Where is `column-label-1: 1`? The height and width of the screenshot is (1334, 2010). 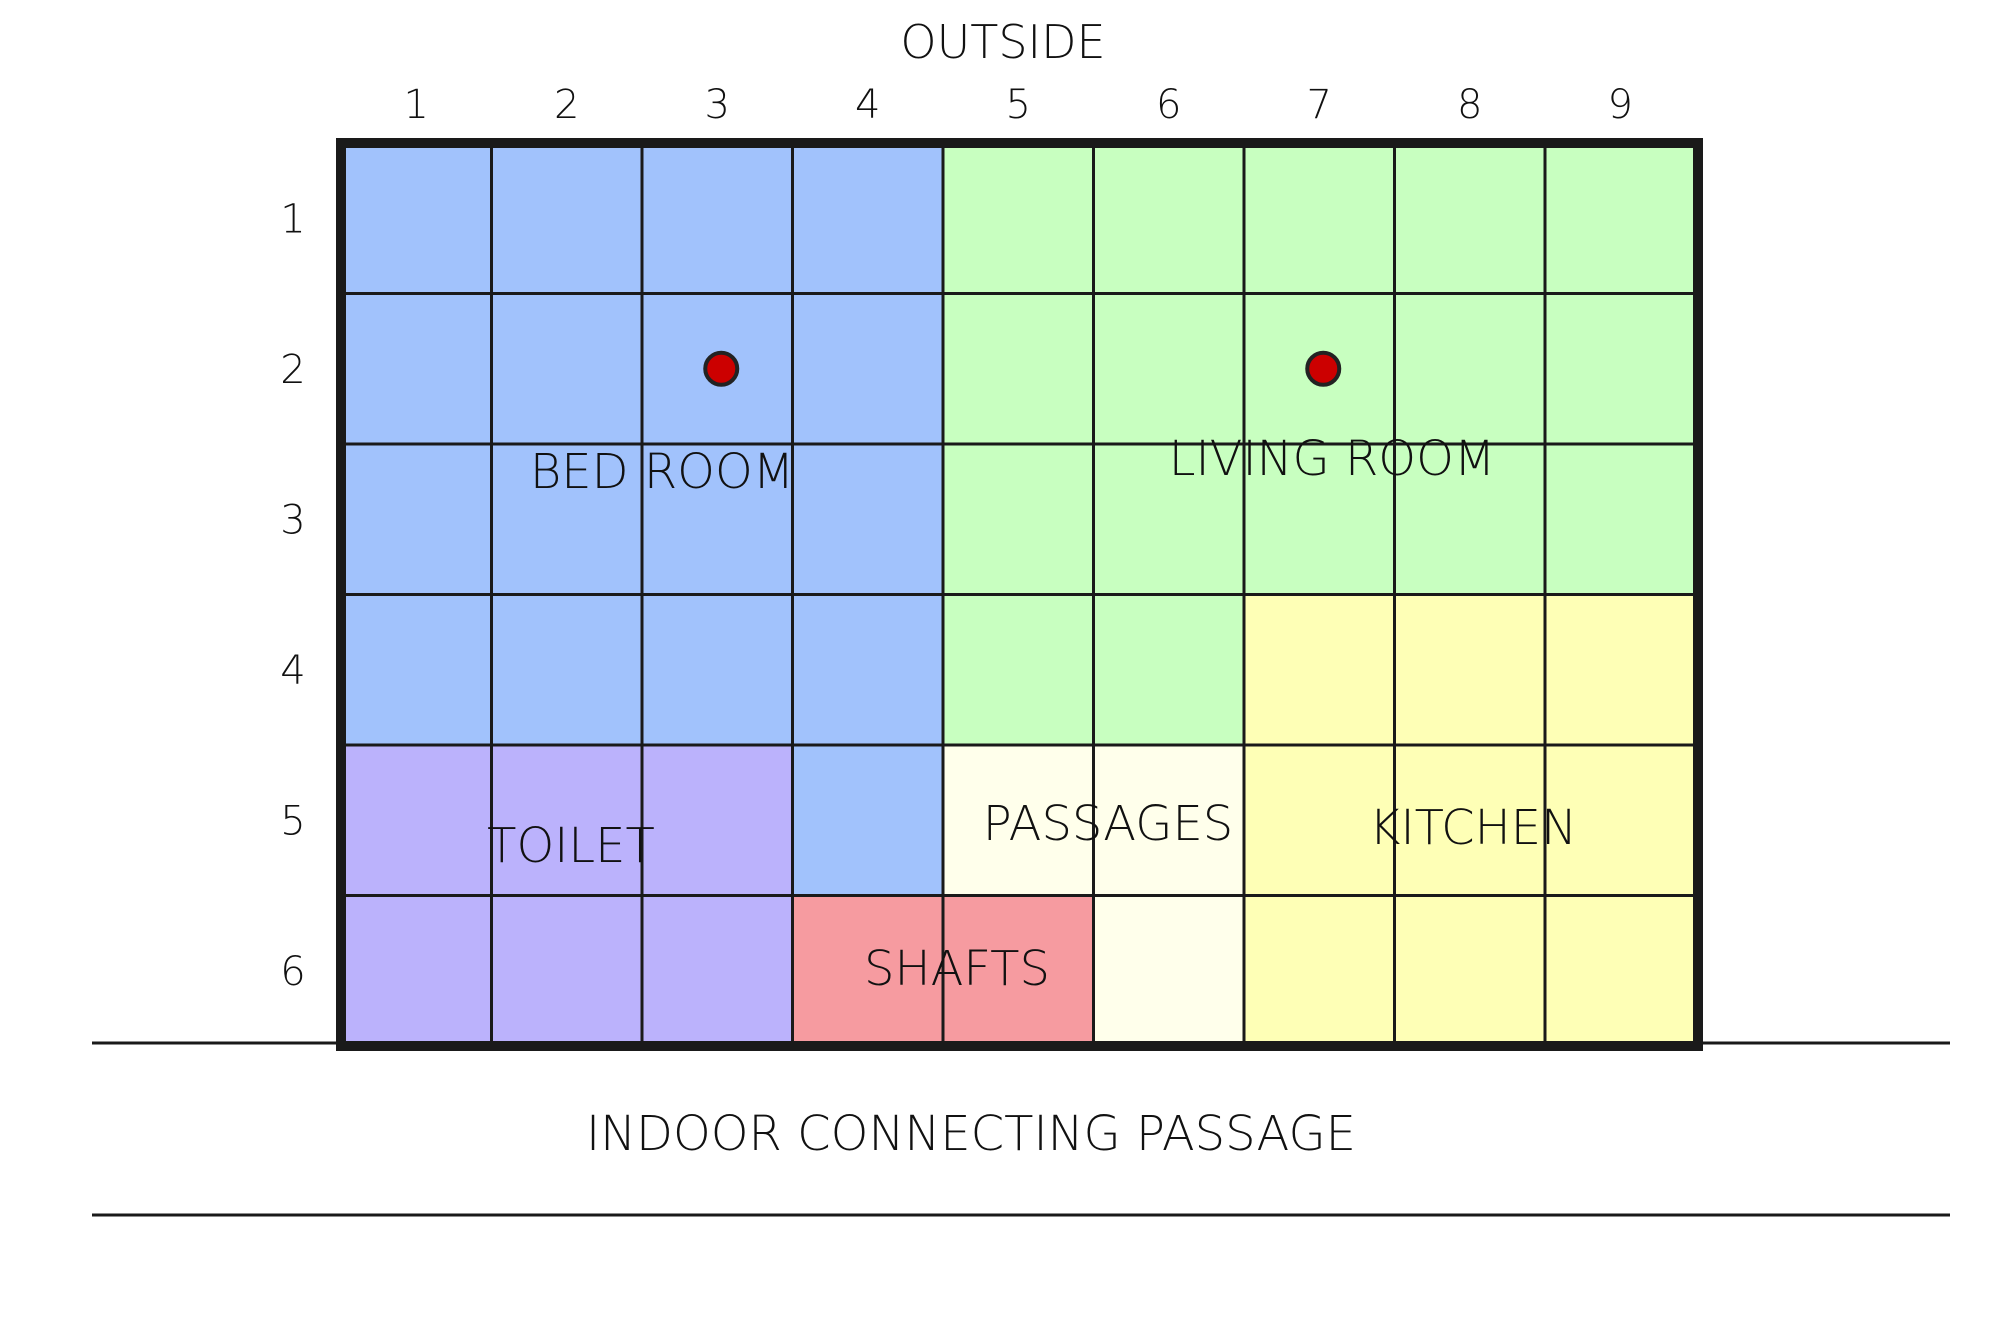 column-label-1: 1 is located at coordinates (416, 105).